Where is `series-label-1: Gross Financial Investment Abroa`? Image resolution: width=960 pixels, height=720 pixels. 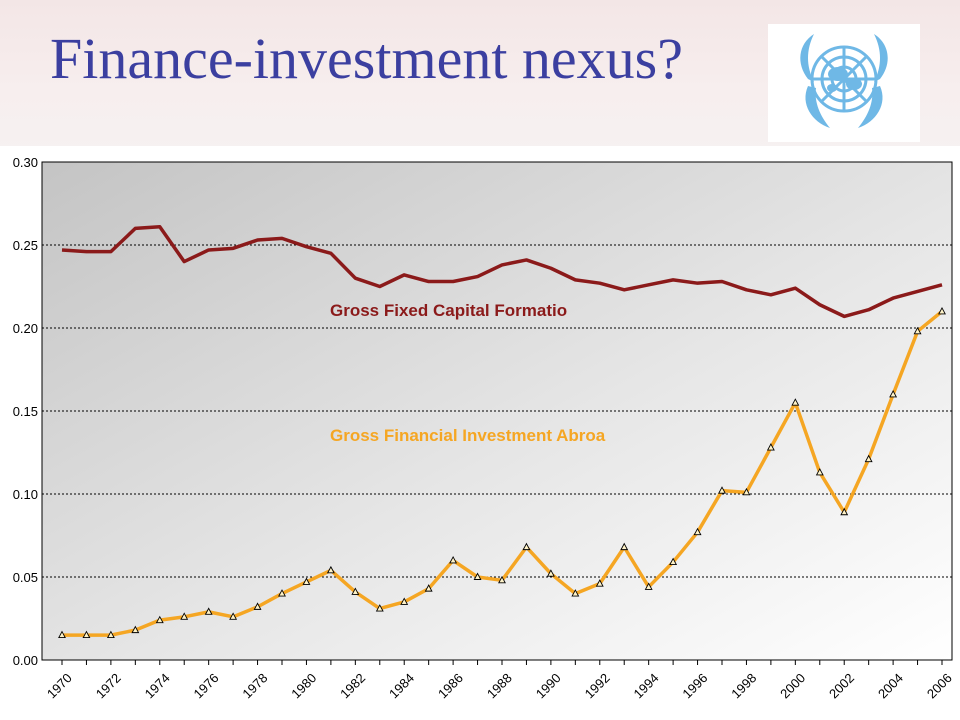 series-label-1: Gross Financial Investment Abroa is located at coordinates (468, 435).